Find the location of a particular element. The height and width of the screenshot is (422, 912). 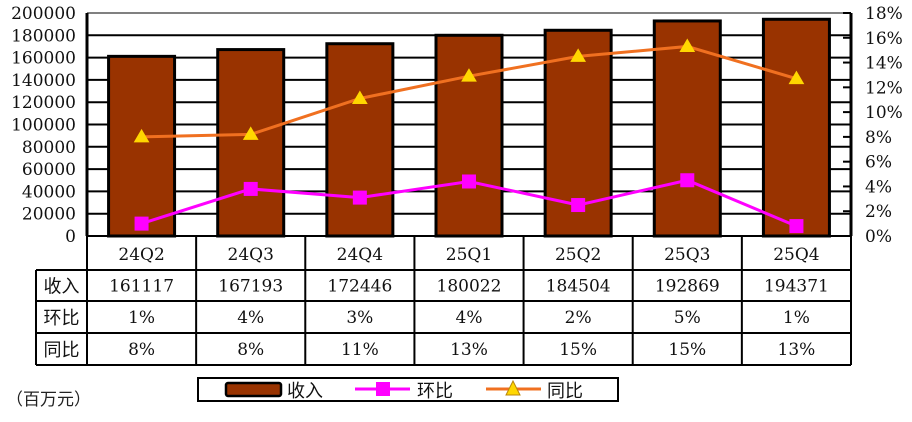

table-cell: 161117 is located at coordinates (141, 287).